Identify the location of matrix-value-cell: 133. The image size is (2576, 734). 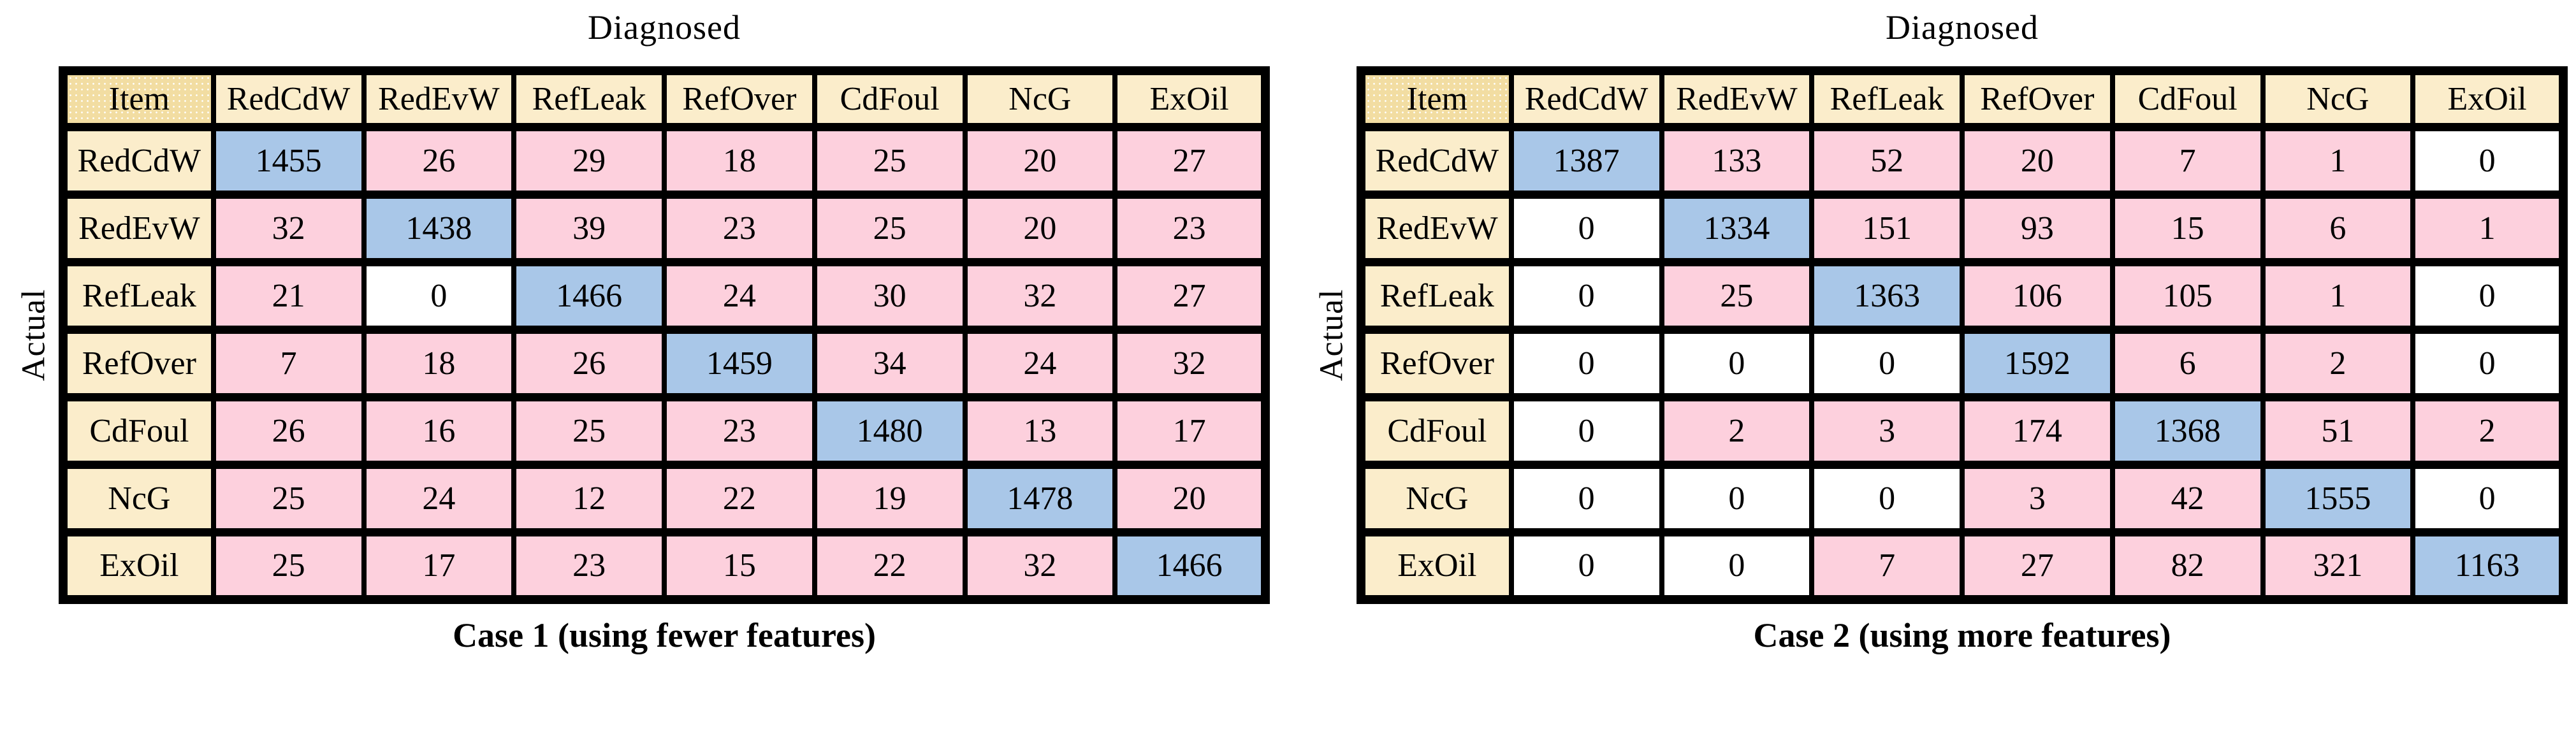
(1737, 160).